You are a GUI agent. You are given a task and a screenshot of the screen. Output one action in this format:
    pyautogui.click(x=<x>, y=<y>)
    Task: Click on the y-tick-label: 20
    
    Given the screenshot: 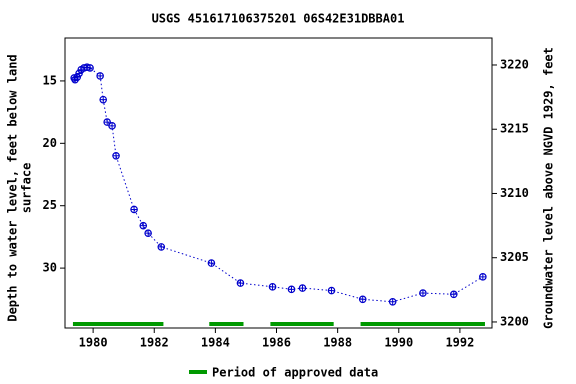 What is the action you would take?
    pyautogui.click(x=50, y=143)
    